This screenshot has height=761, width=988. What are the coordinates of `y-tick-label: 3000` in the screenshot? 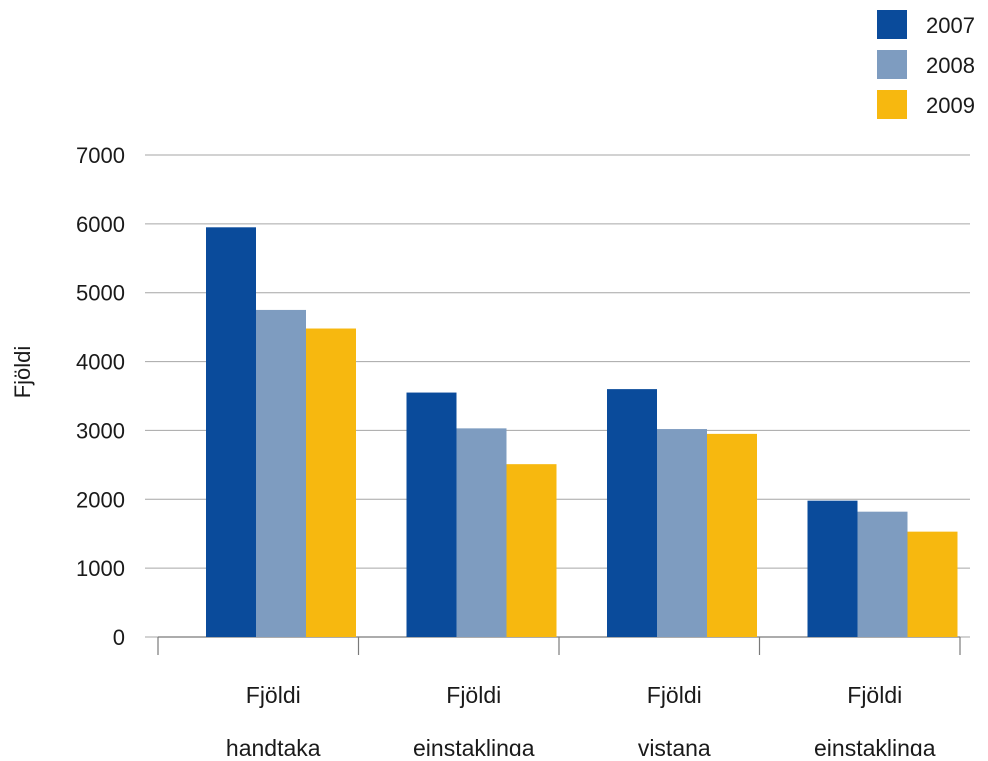 It's located at (100, 430).